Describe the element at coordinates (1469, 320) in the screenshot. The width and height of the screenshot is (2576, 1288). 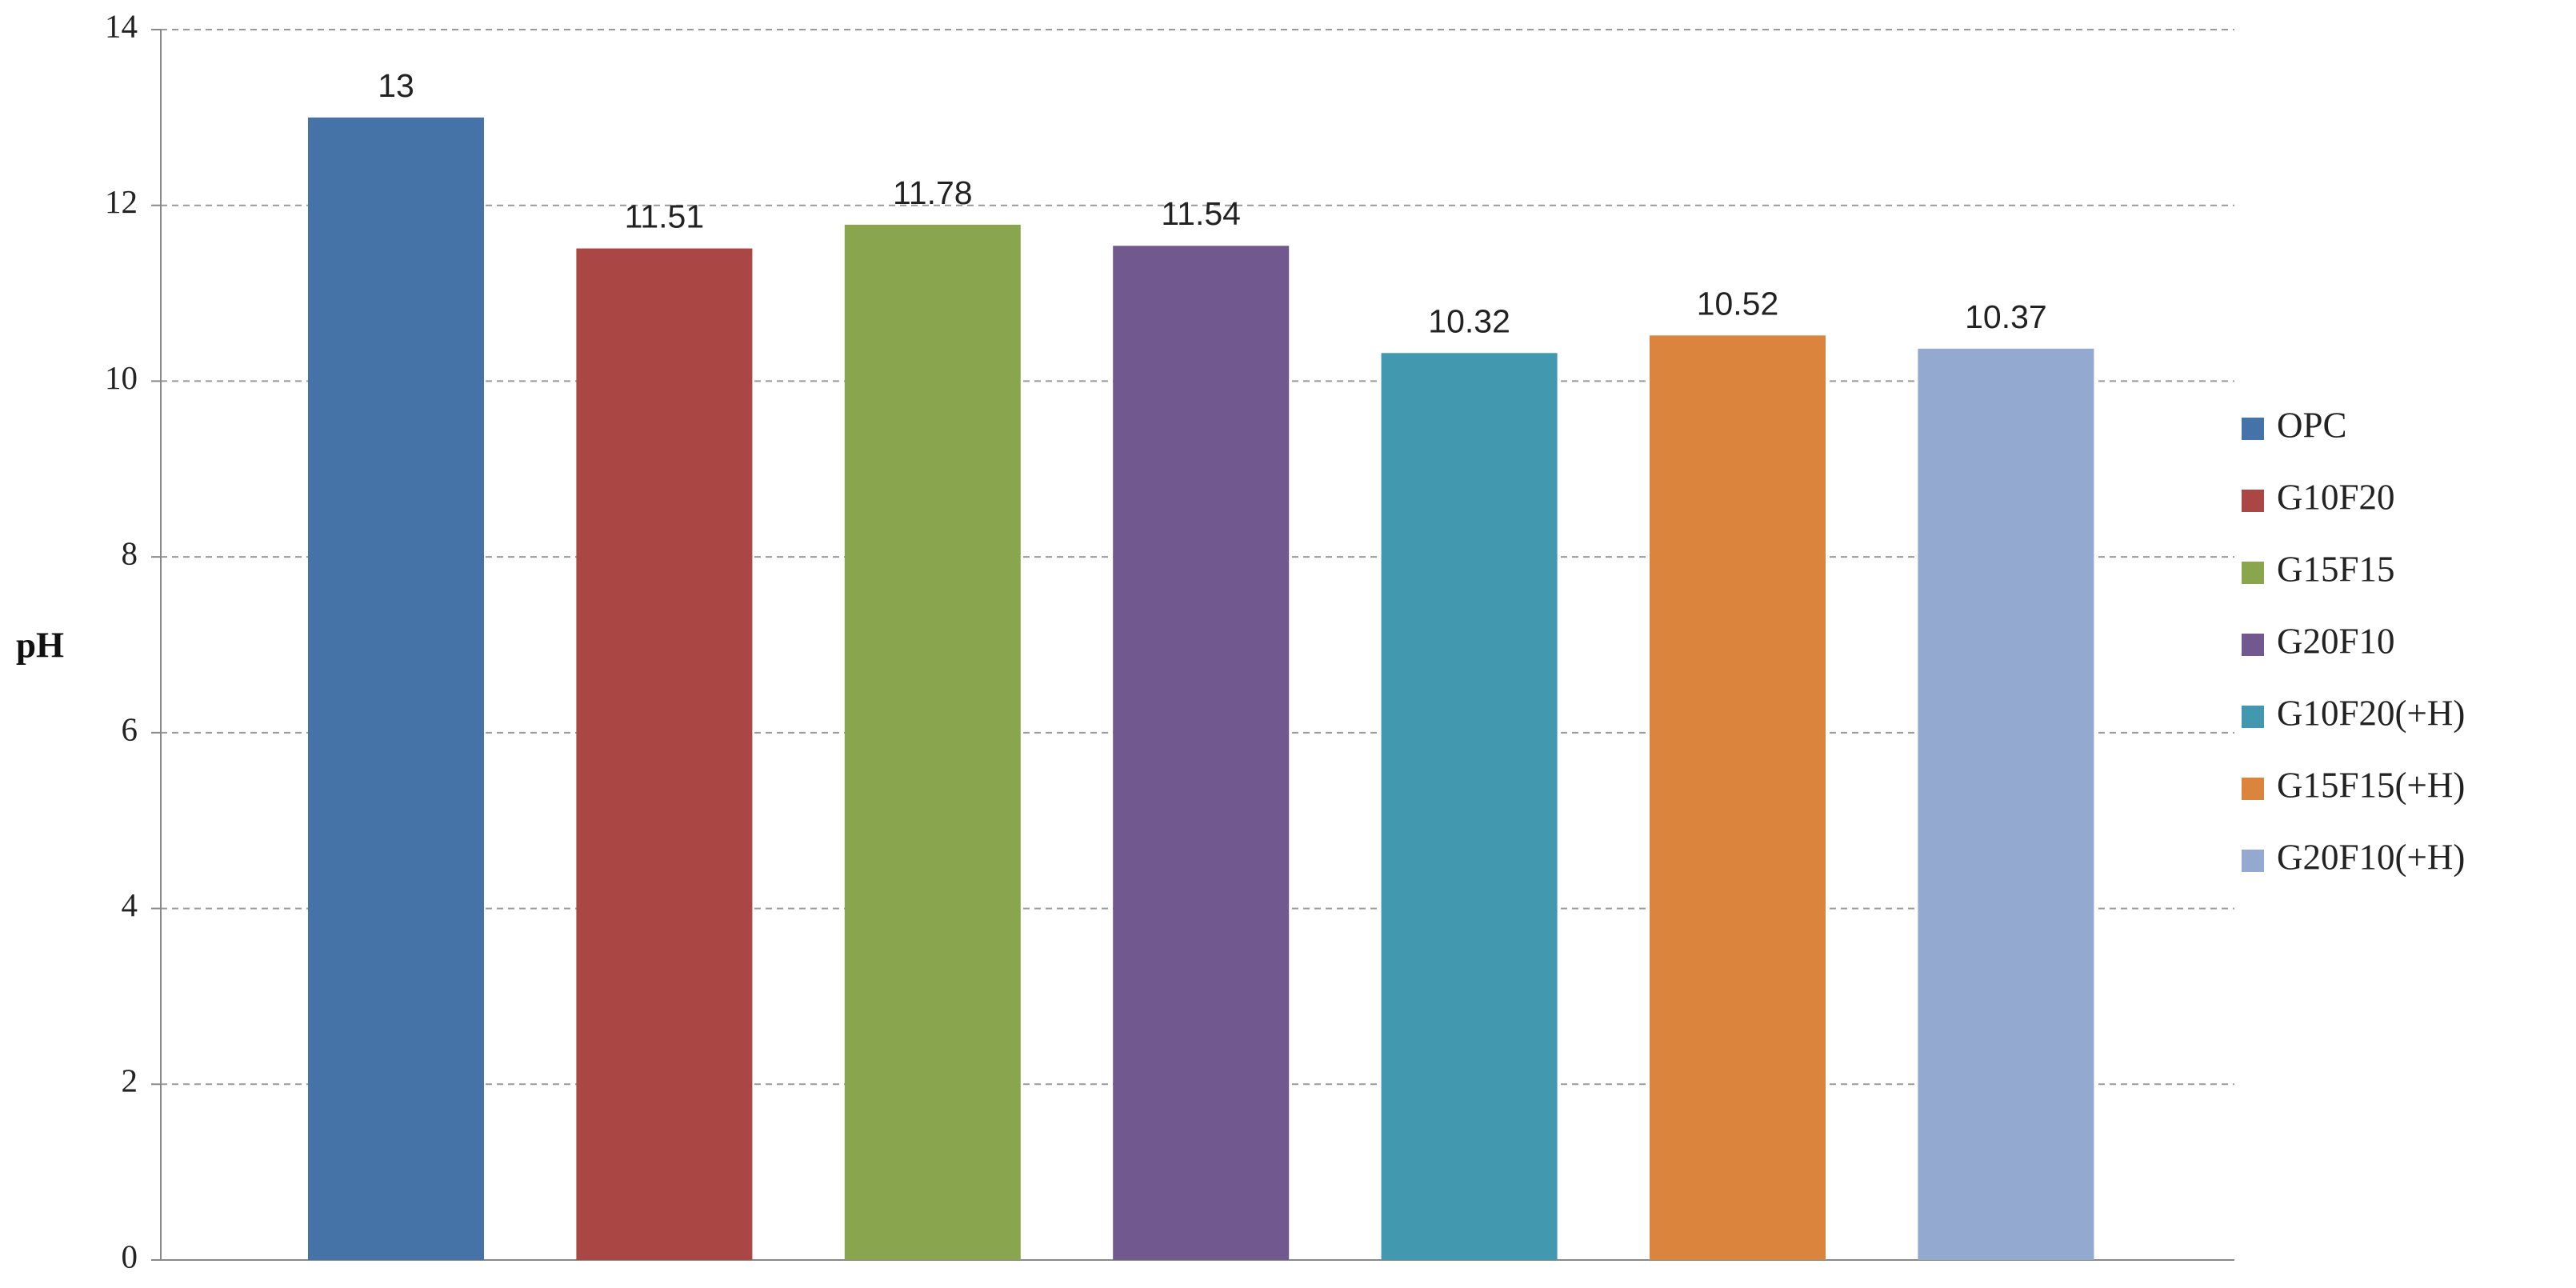
I see `data-label: 10.32` at that location.